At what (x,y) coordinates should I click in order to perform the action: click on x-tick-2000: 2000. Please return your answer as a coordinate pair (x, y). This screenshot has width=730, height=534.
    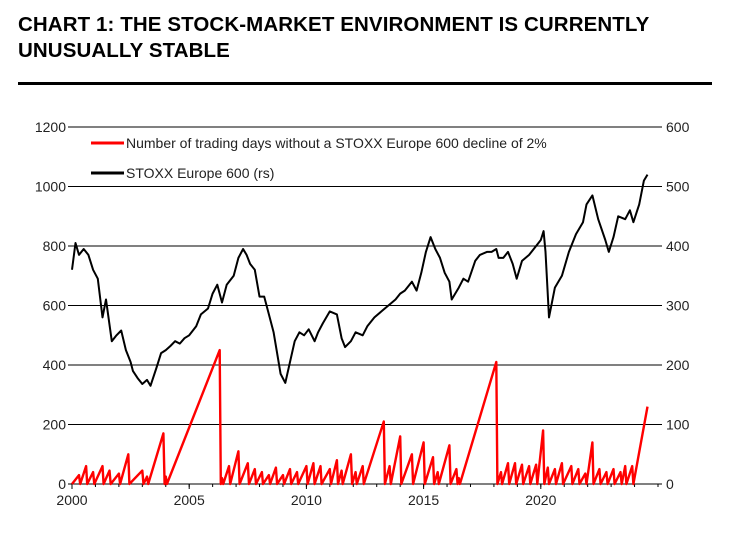
    Looking at the image, I should click on (71, 500).